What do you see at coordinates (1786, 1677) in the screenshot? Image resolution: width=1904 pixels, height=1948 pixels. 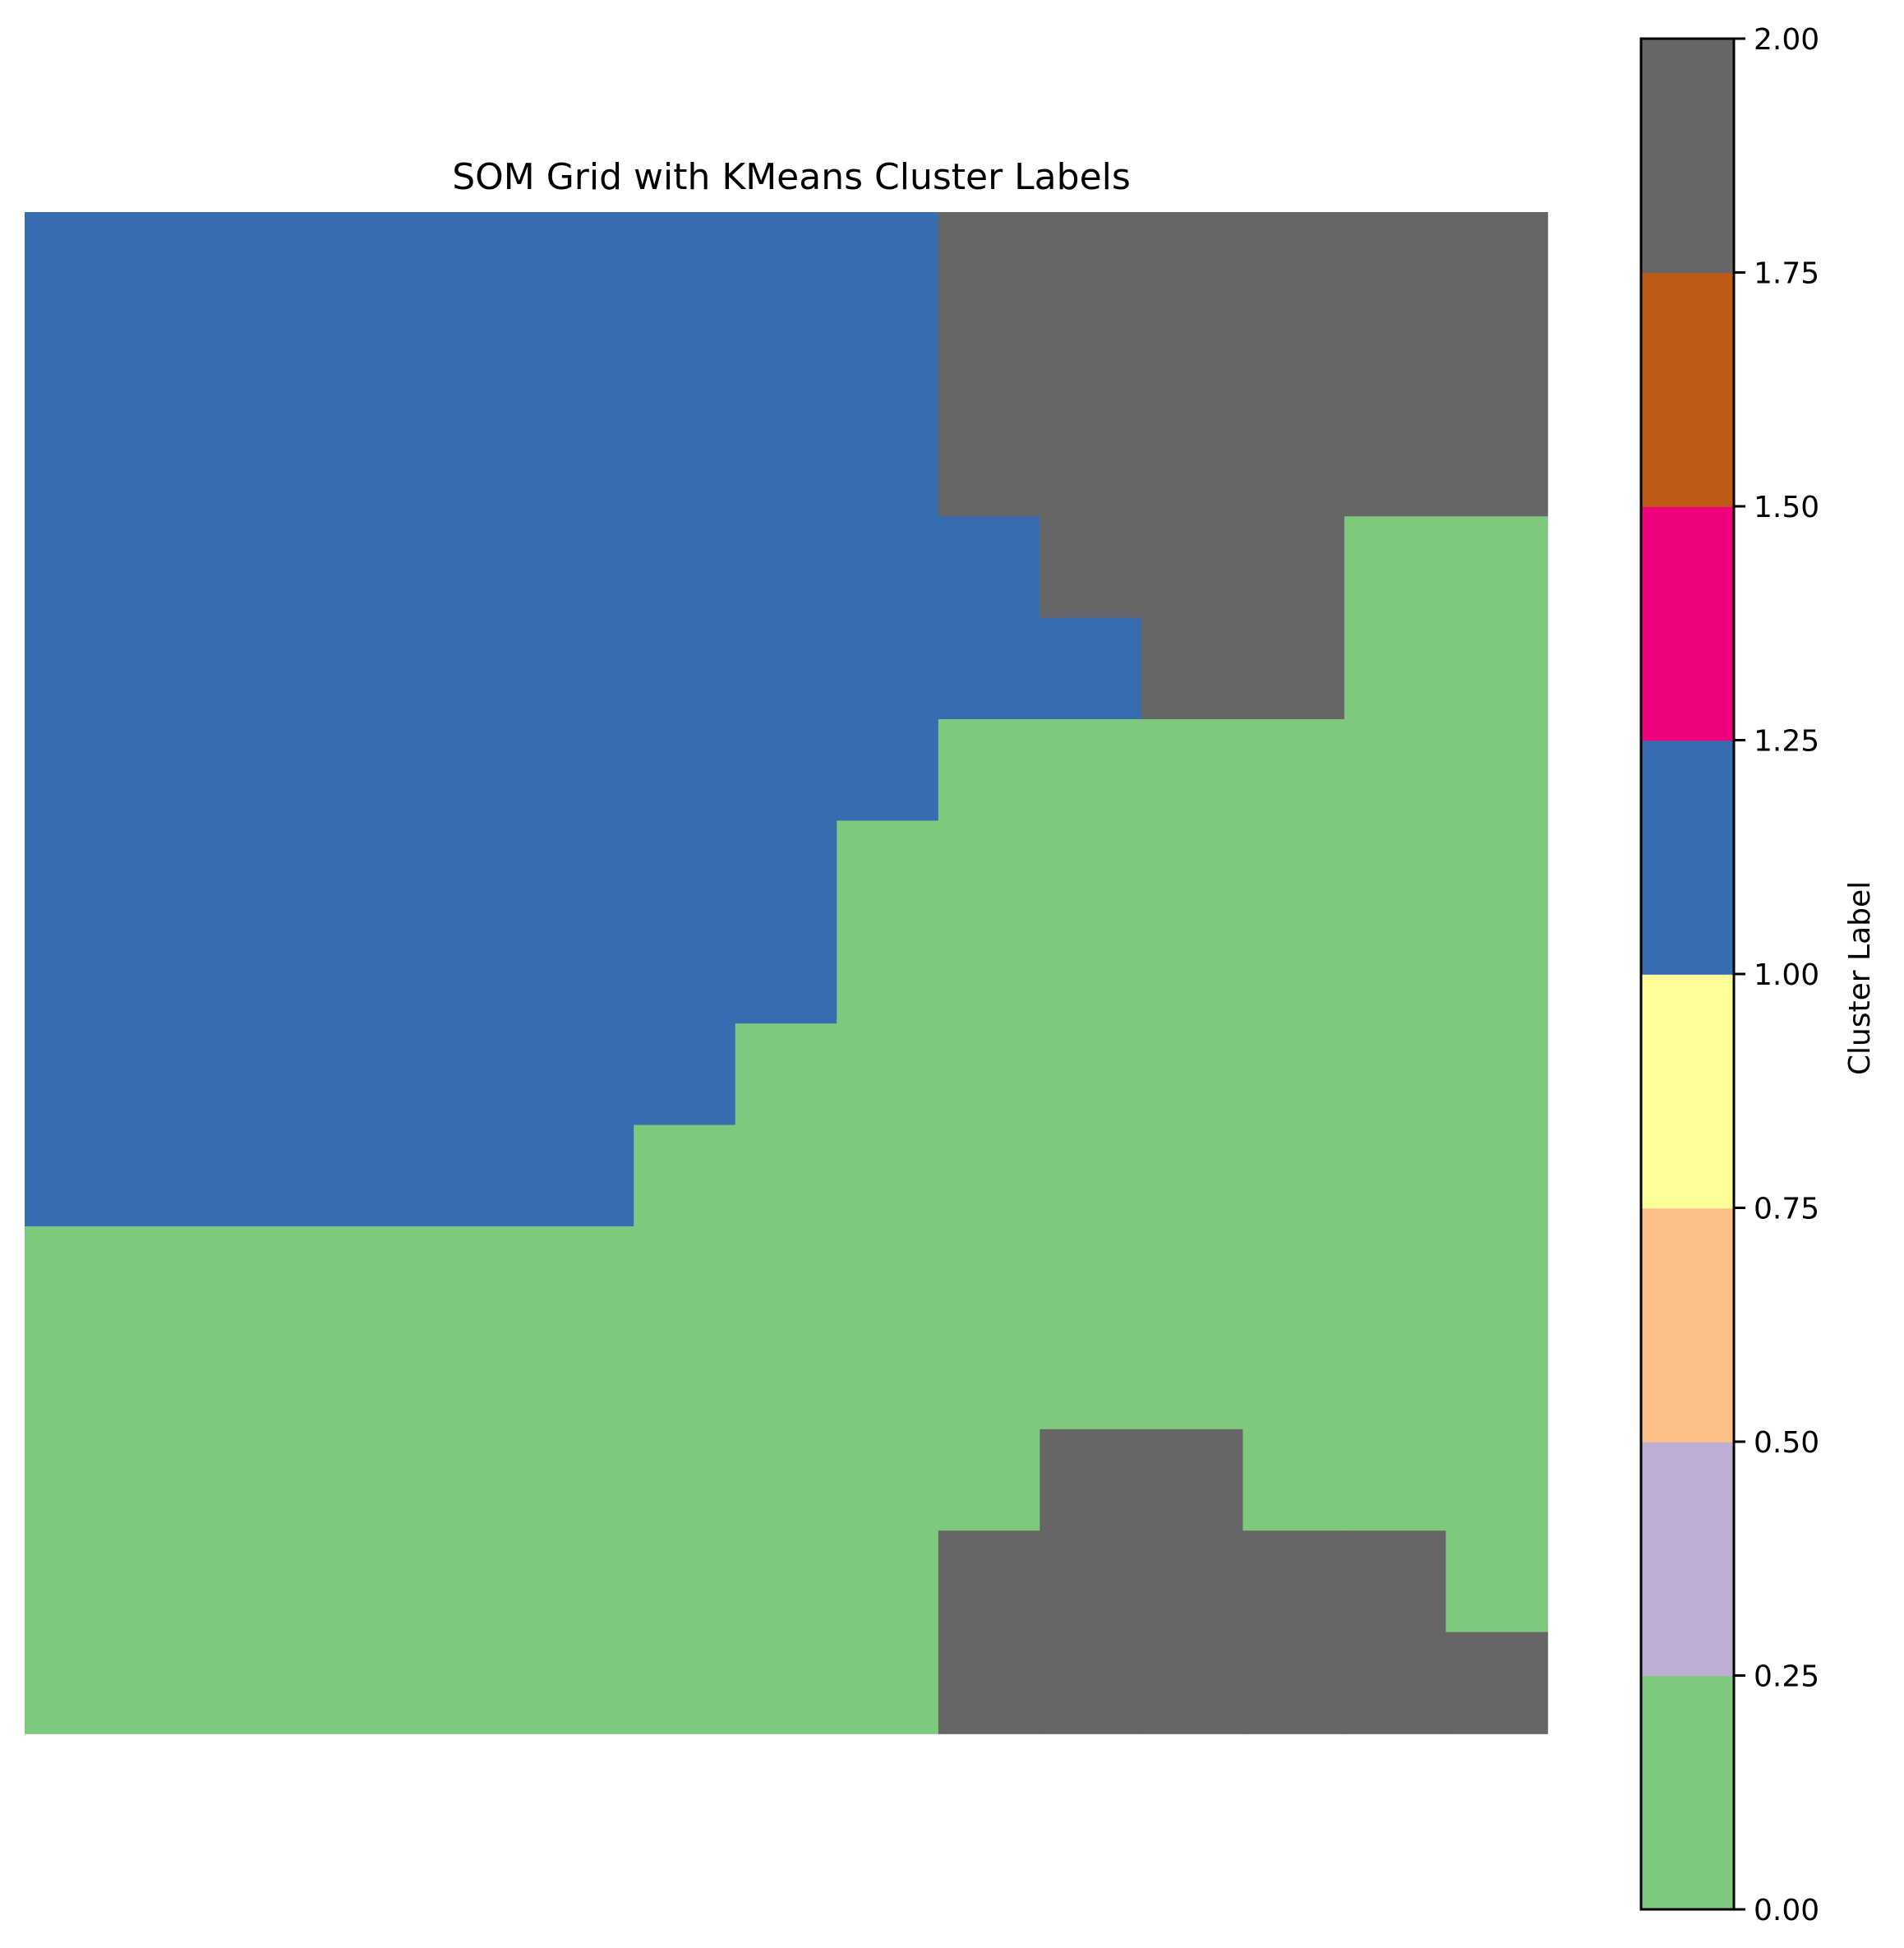 I see `colorbar-tick-label: 0.25` at bounding box center [1786, 1677].